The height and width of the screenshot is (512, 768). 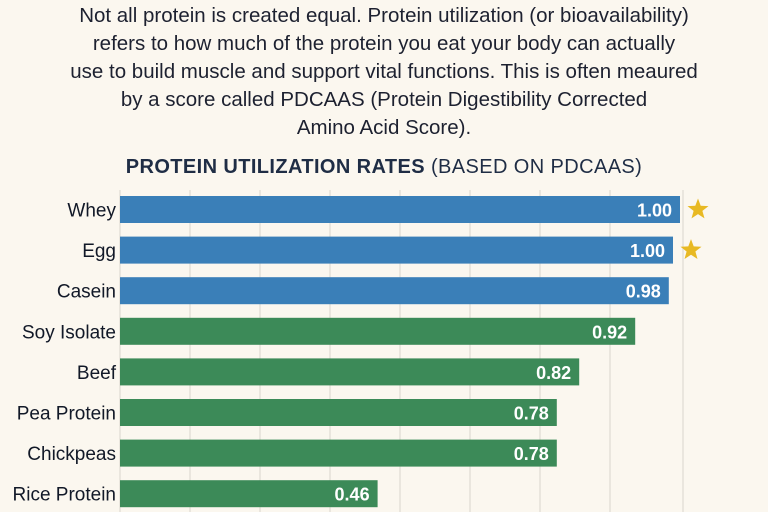 What do you see at coordinates (275, 167) in the screenshot?
I see `chart-title-main: PROTEIN UTILIZATION RATES` at bounding box center [275, 167].